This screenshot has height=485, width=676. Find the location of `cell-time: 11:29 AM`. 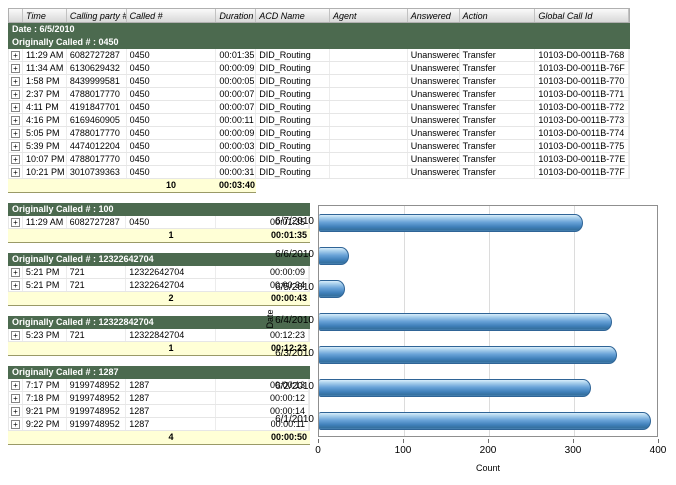

cell-time: 11:29 AM is located at coordinates (45, 55).